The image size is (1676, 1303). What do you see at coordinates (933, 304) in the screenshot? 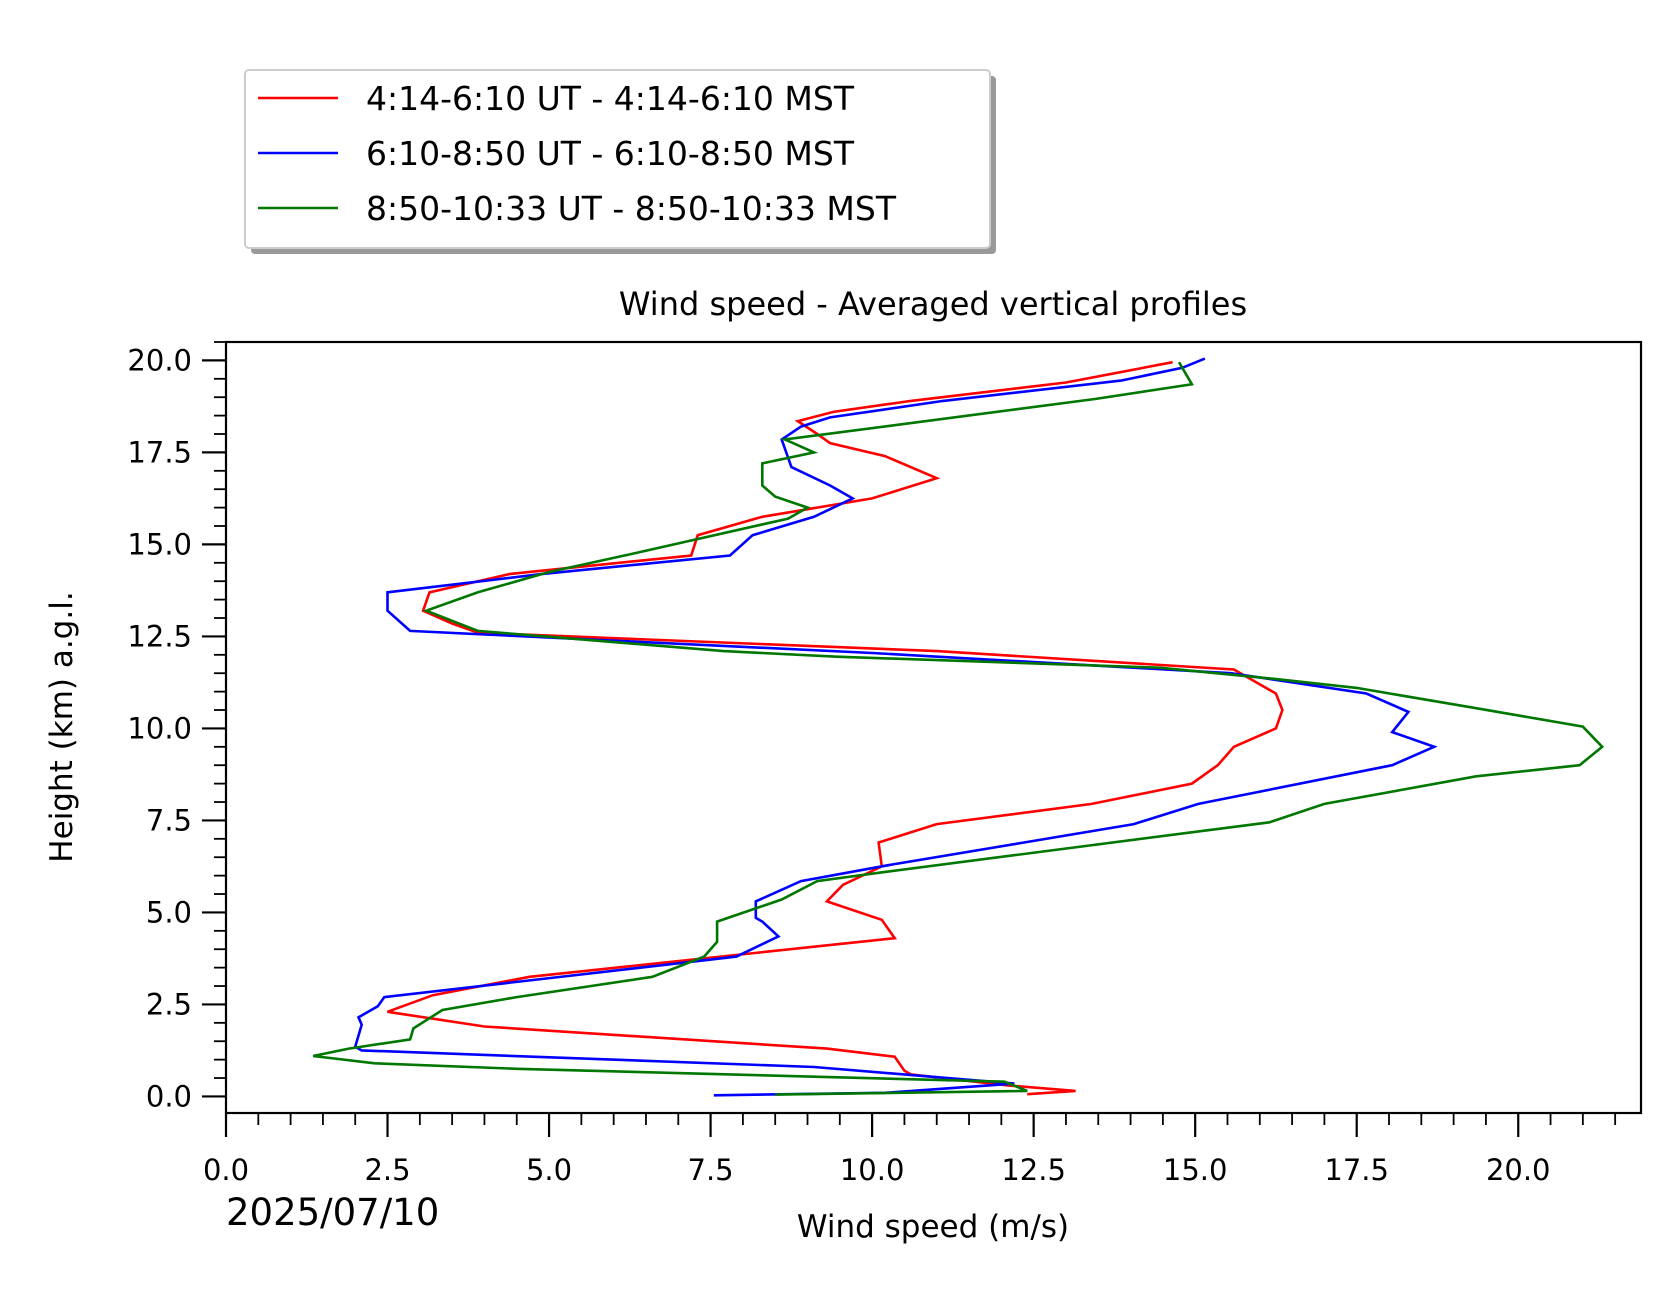
I see `chart-title: Wind speed - Averaged vertical profiles` at bounding box center [933, 304].